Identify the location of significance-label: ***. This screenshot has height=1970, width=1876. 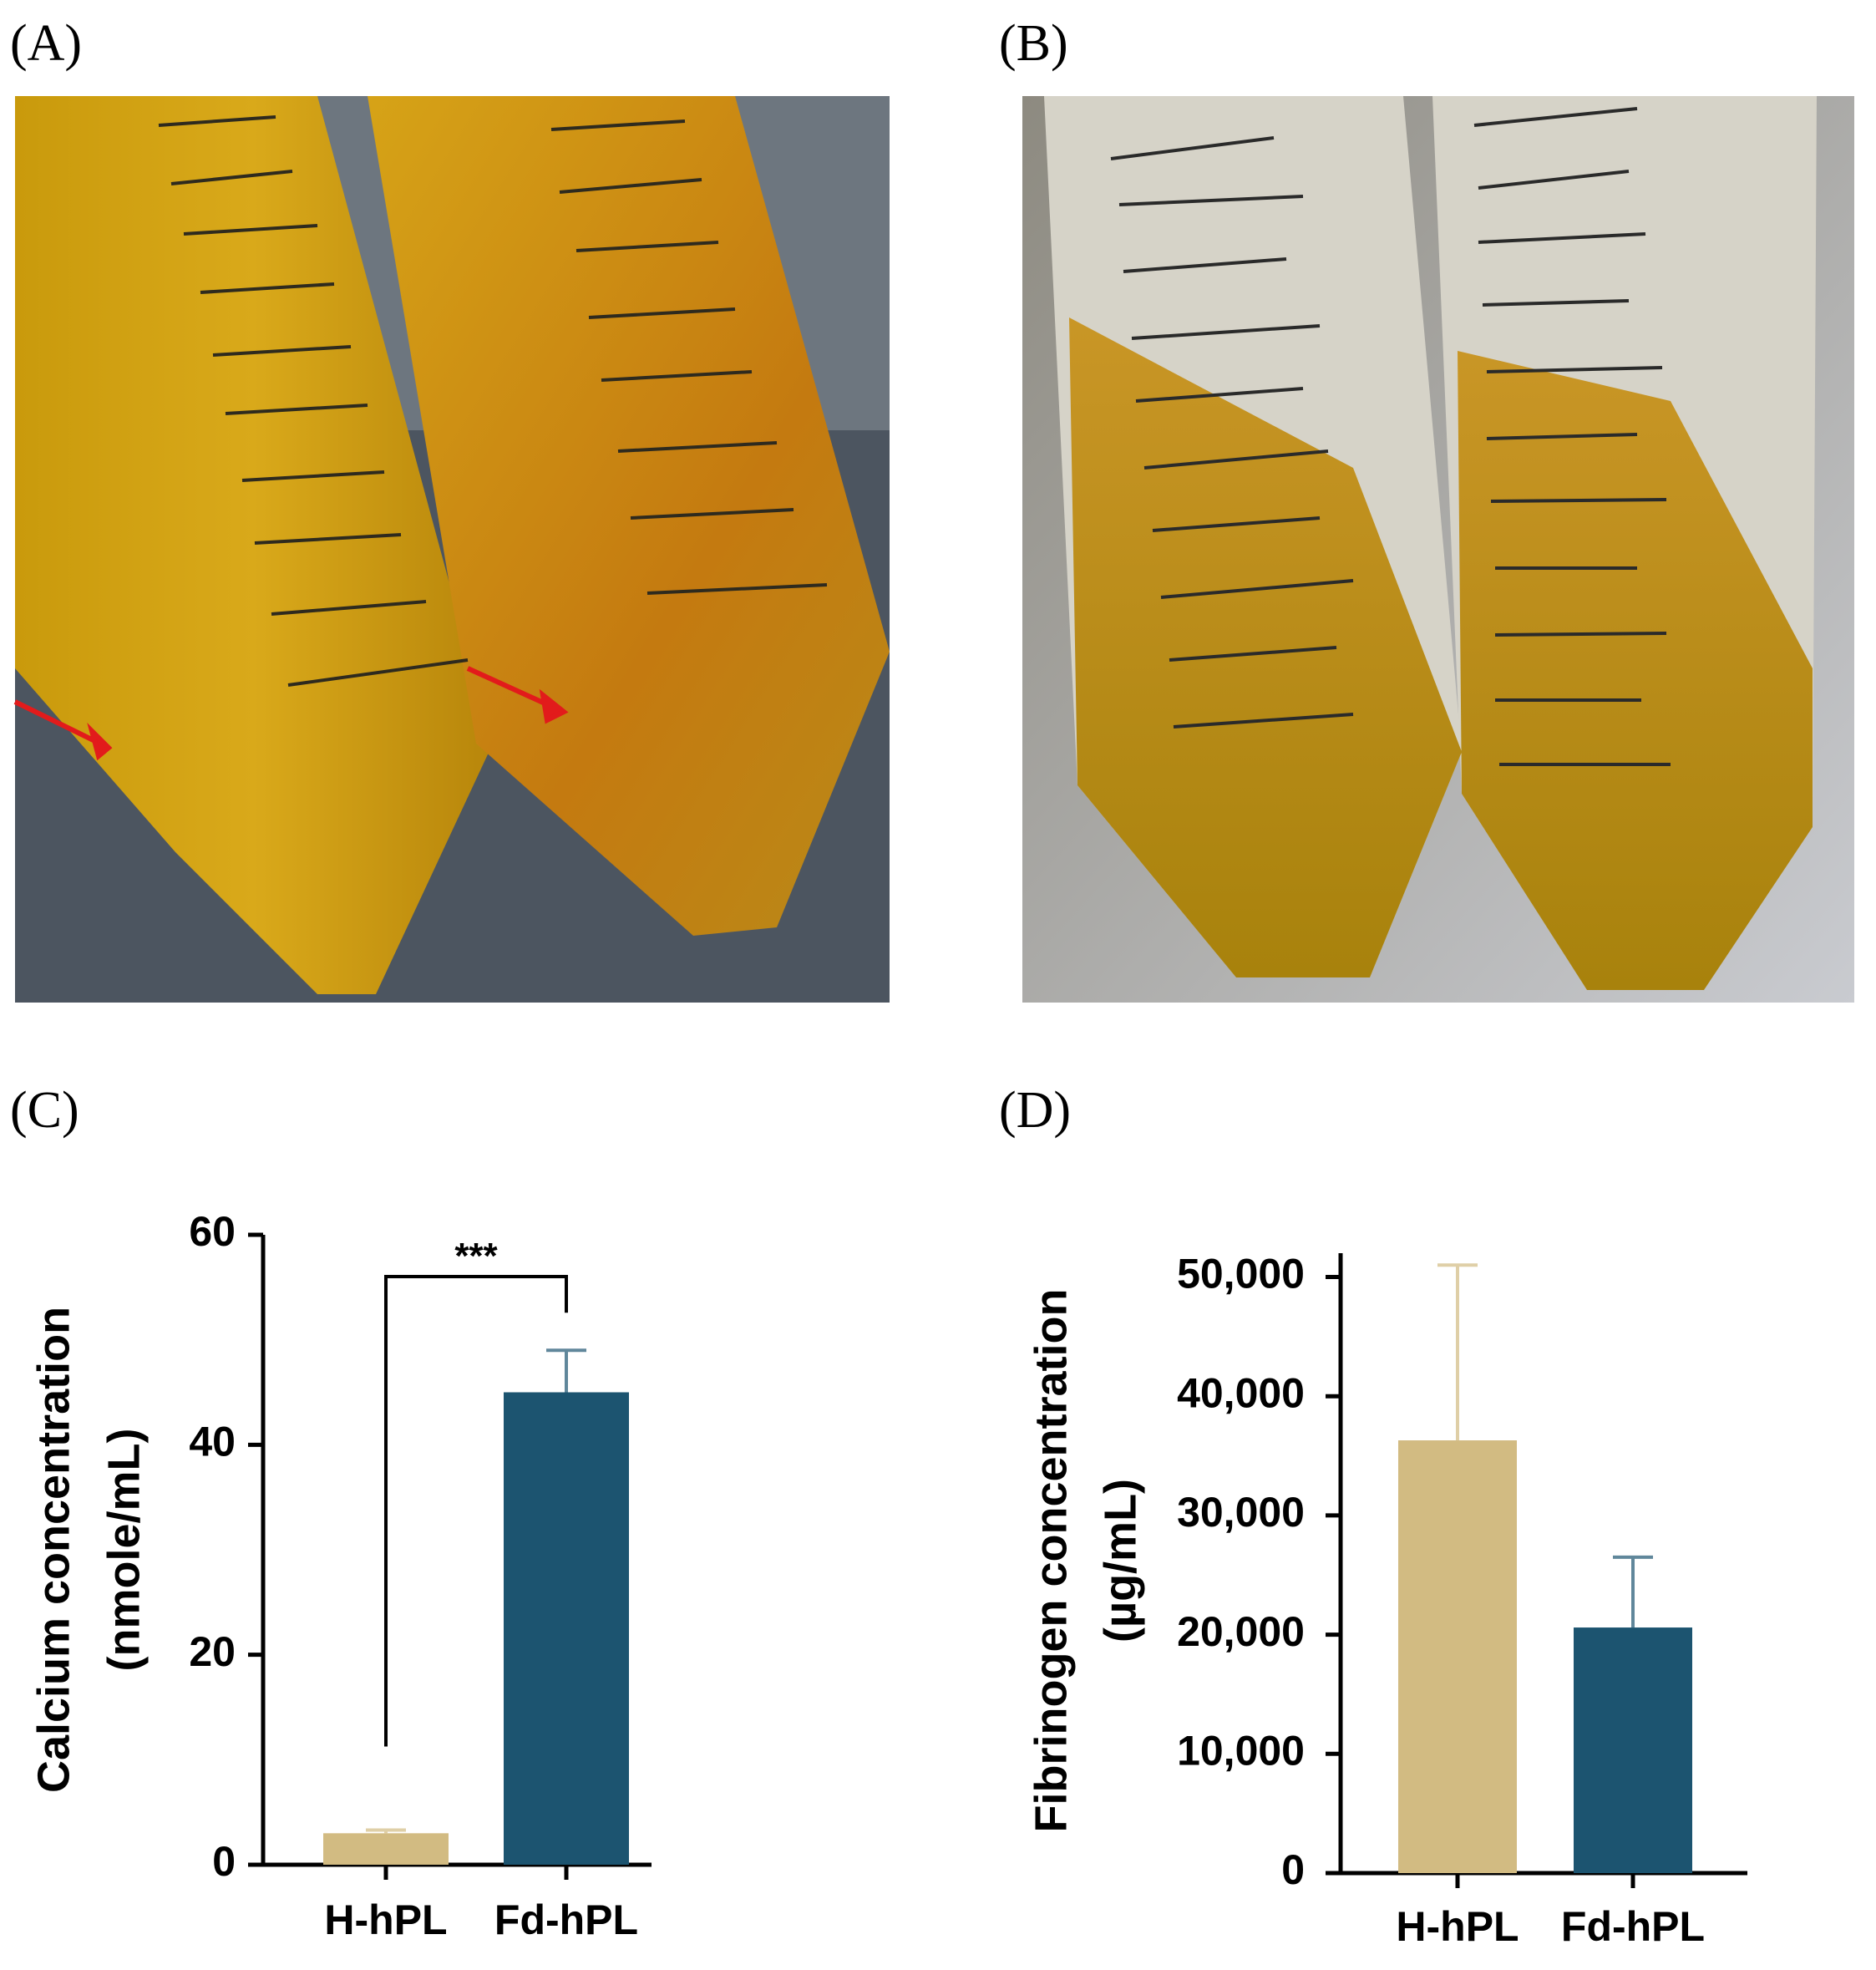
(476, 1256).